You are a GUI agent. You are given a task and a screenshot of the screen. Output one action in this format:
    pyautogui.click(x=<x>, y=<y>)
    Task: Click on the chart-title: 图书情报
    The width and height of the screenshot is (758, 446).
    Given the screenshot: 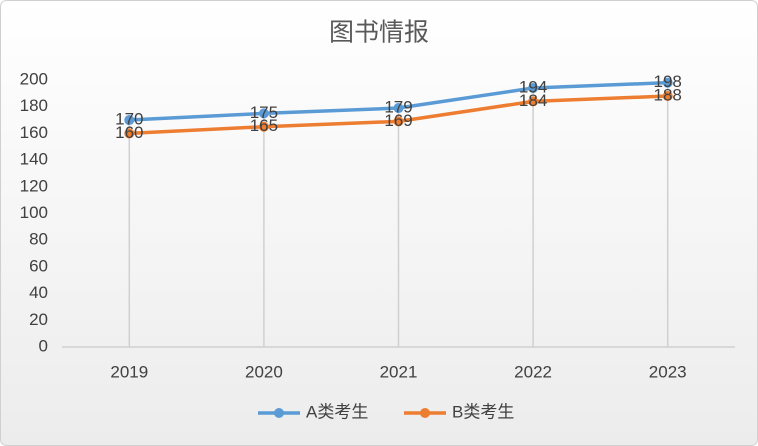 What is the action you would take?
    pyautogui.click(x=379, y=33)
    